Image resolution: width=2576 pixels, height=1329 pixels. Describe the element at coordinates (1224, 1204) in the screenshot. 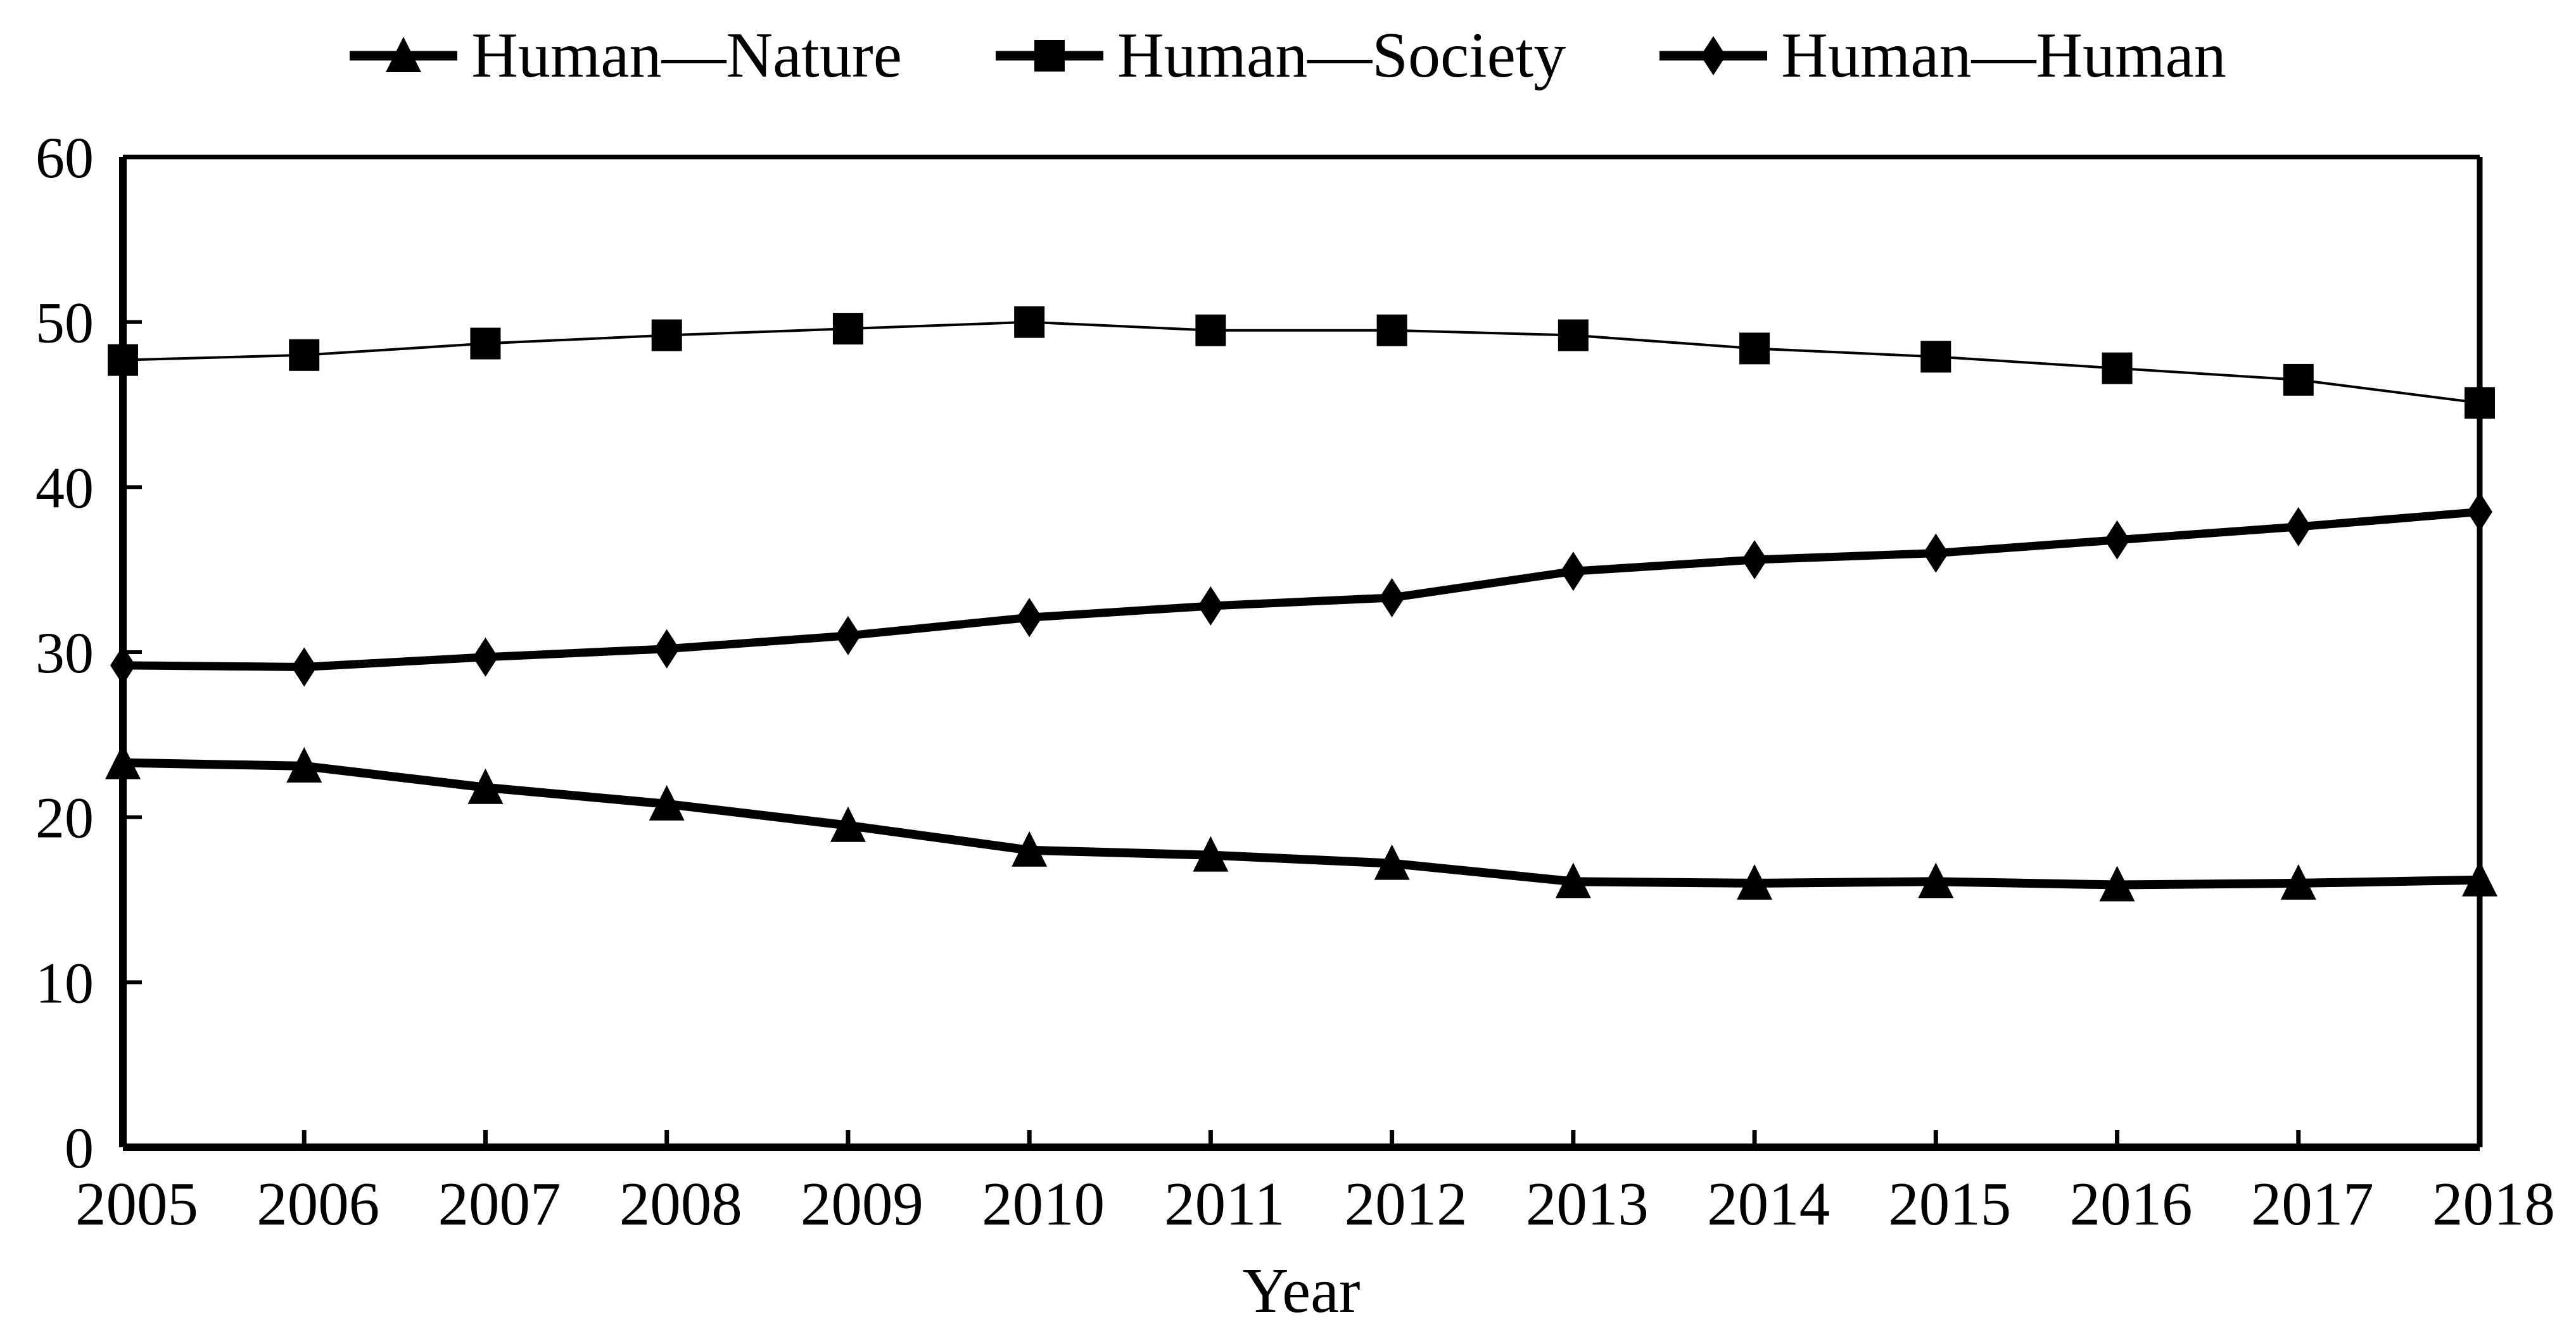

I see `x-axis-tick-label: 2011` at that location.